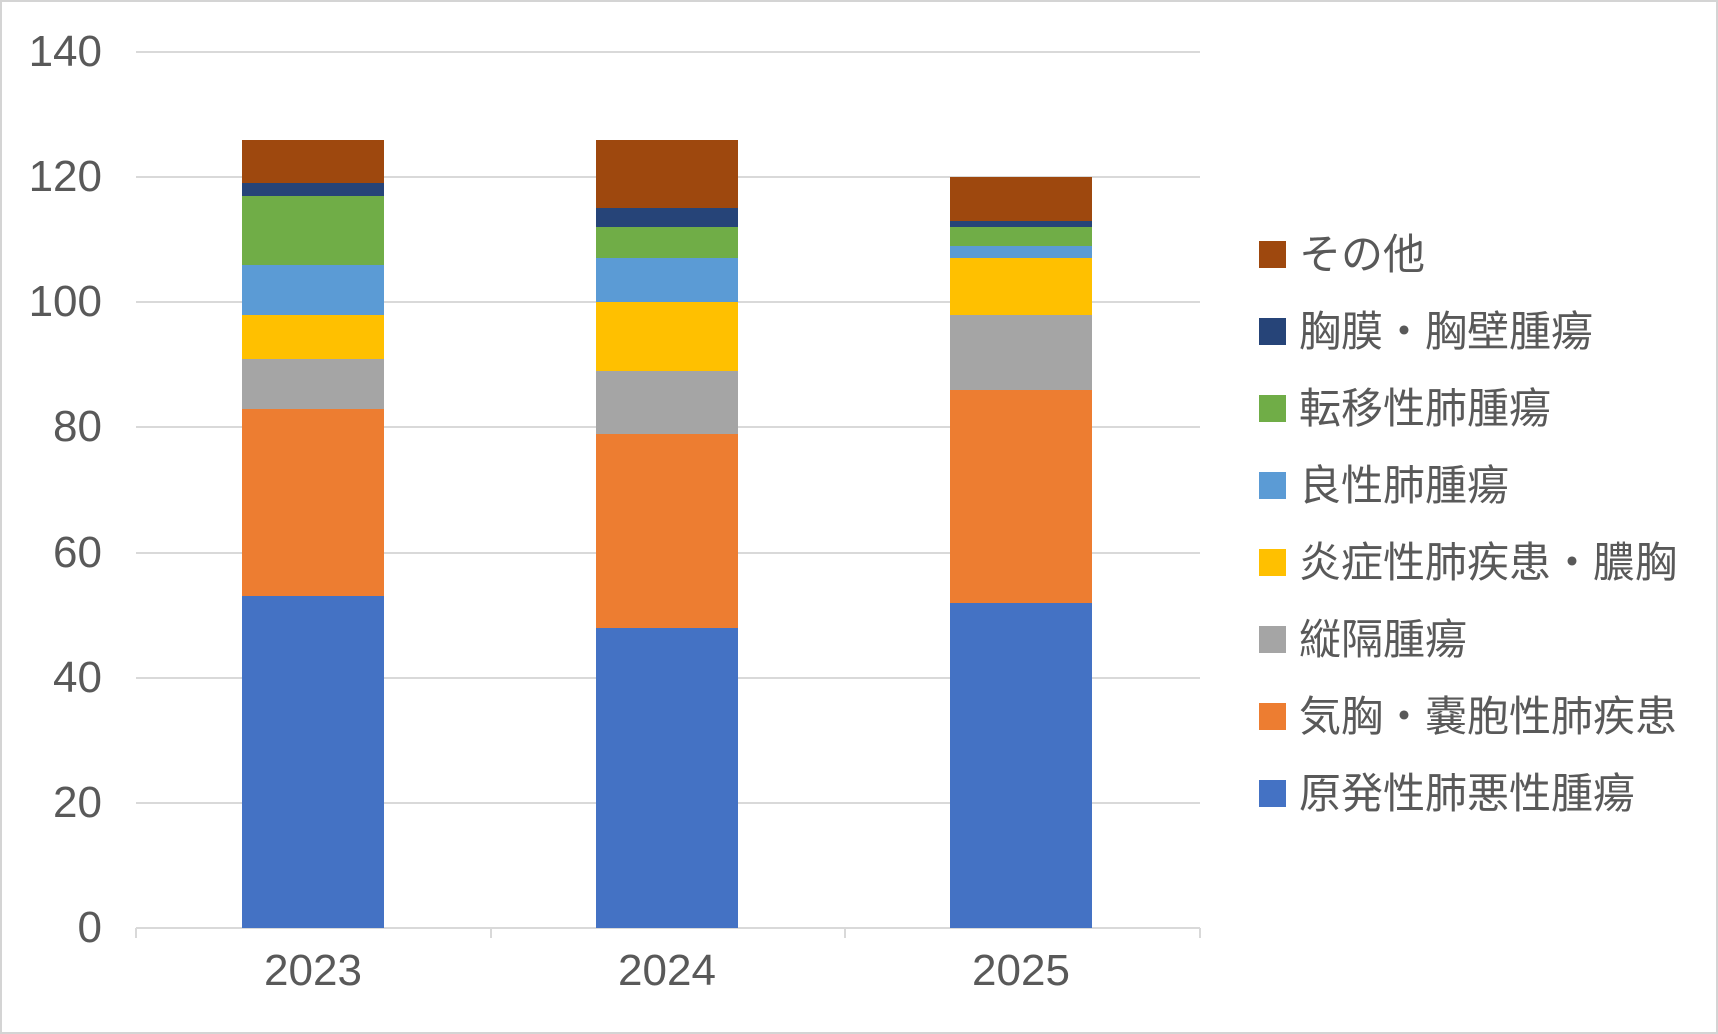 This screenshot has height=1034, width=1718. I want to click on bar-segment-2024-転移性肺腫瘍, so click(667, 243).